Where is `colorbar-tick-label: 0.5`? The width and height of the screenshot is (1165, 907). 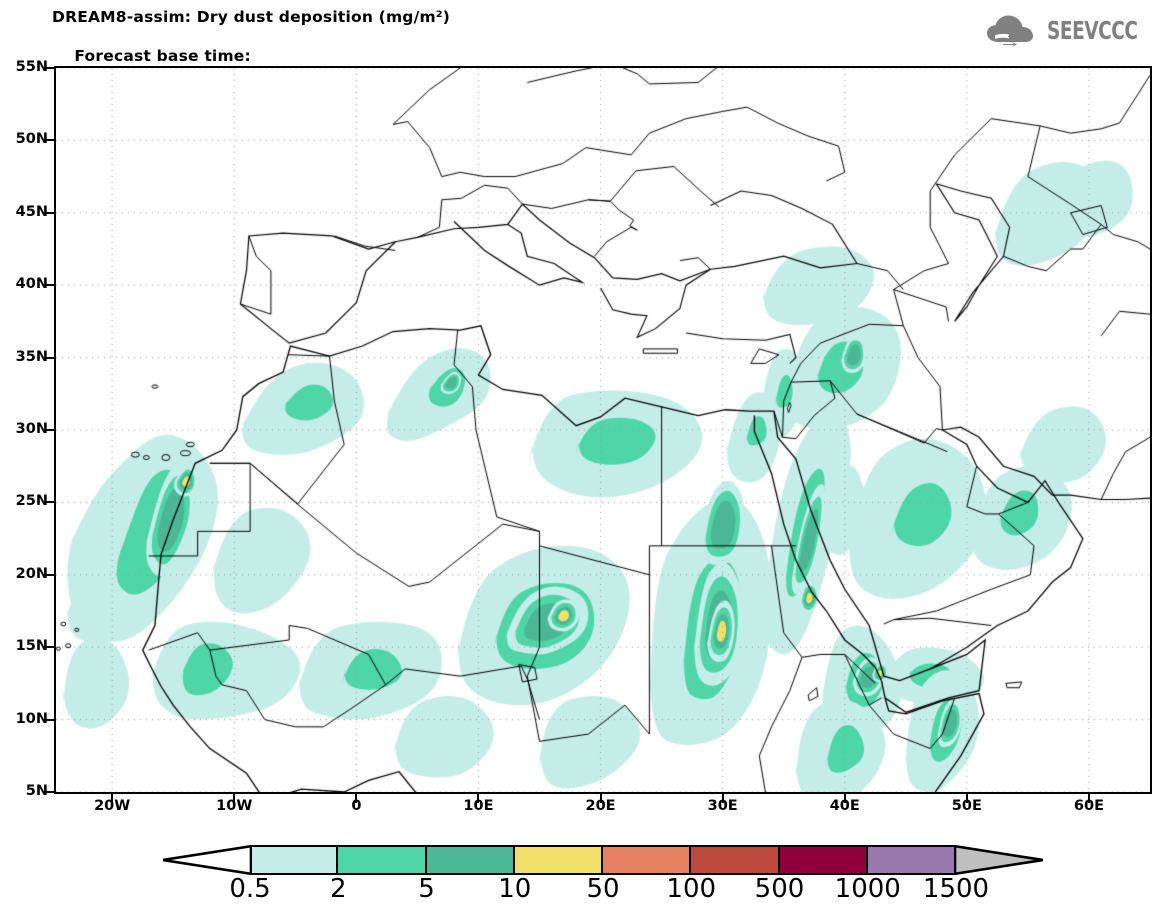
colorbar-tick-label: 0.5 is located at coordinates (250, 889).